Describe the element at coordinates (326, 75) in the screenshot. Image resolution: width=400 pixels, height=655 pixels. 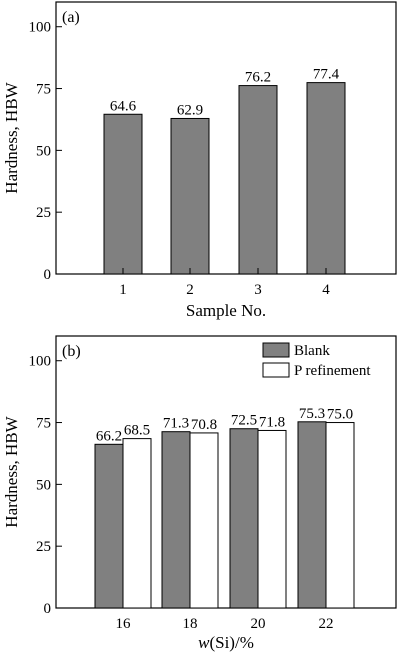
I see `data-label: 77.4` at that location.